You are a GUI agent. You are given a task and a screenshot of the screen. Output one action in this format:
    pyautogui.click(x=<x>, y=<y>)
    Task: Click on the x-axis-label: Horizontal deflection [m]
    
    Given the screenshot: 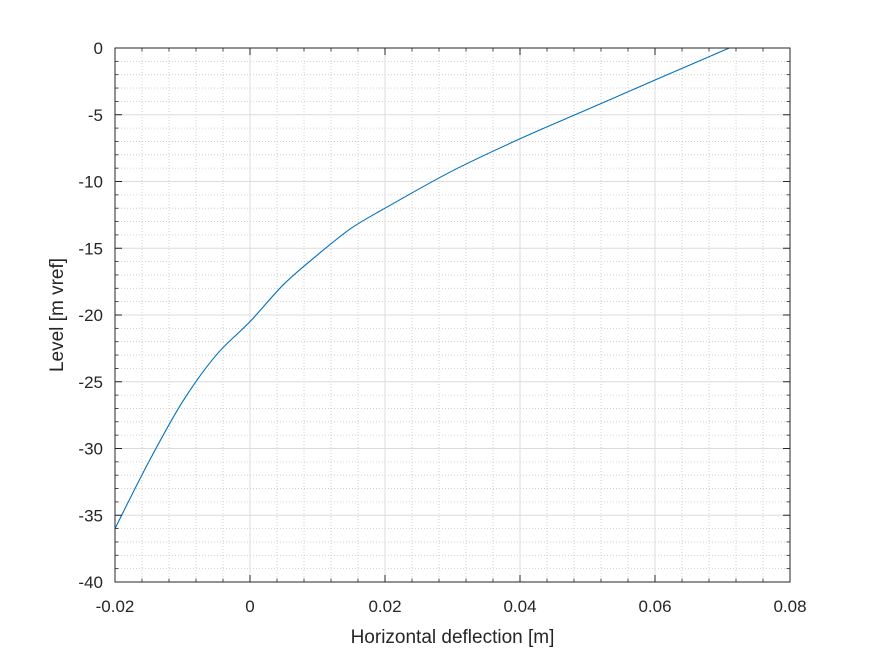 What is the action you would take?
    pyautogui.click(x=453, y=637)
    